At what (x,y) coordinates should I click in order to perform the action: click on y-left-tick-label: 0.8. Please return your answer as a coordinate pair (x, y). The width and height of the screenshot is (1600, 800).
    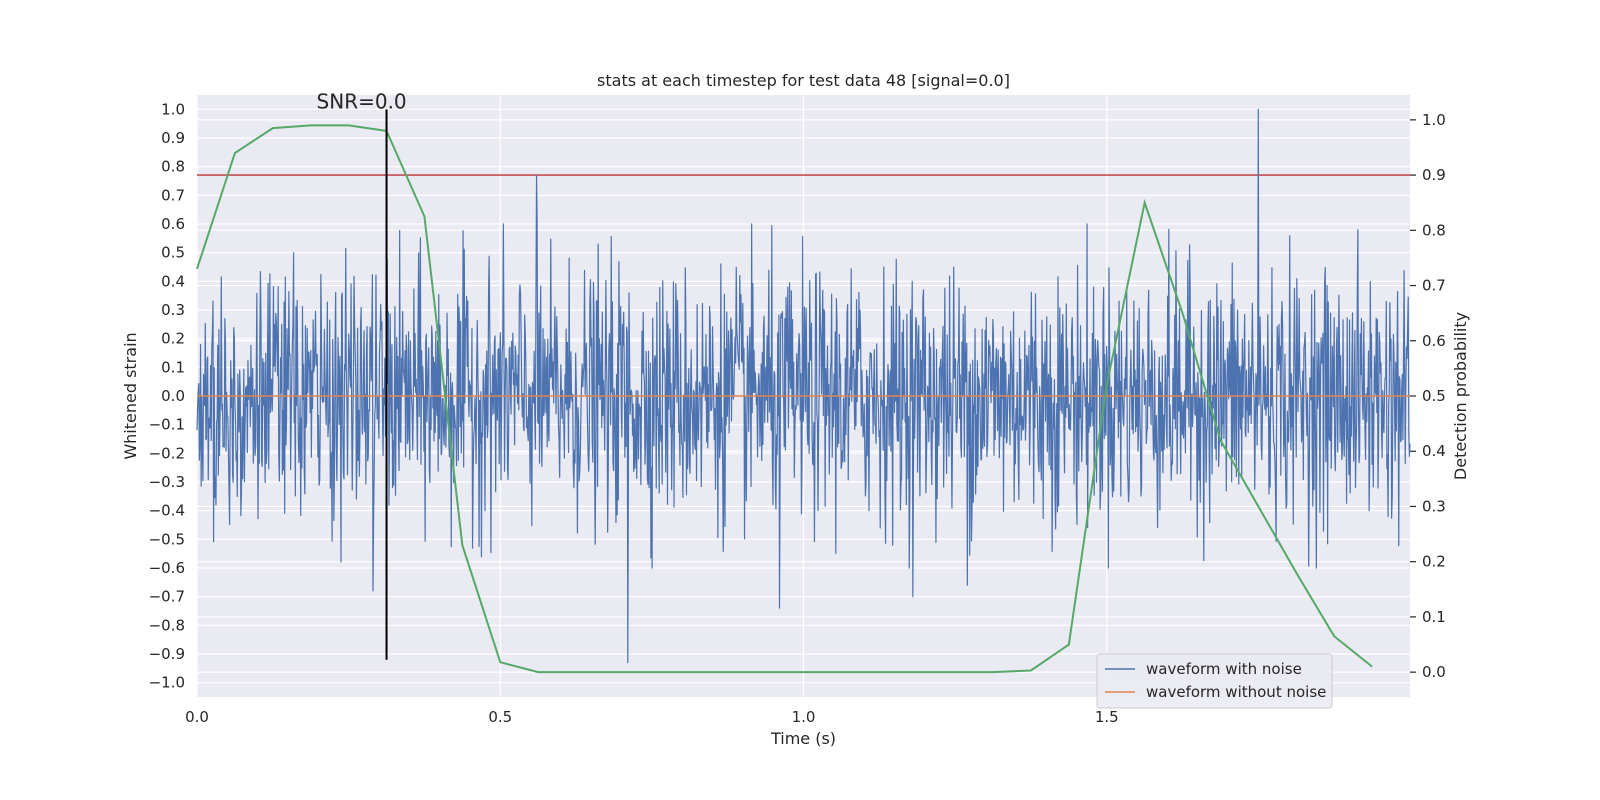
    Looking at the image, I should click on (173, 167).